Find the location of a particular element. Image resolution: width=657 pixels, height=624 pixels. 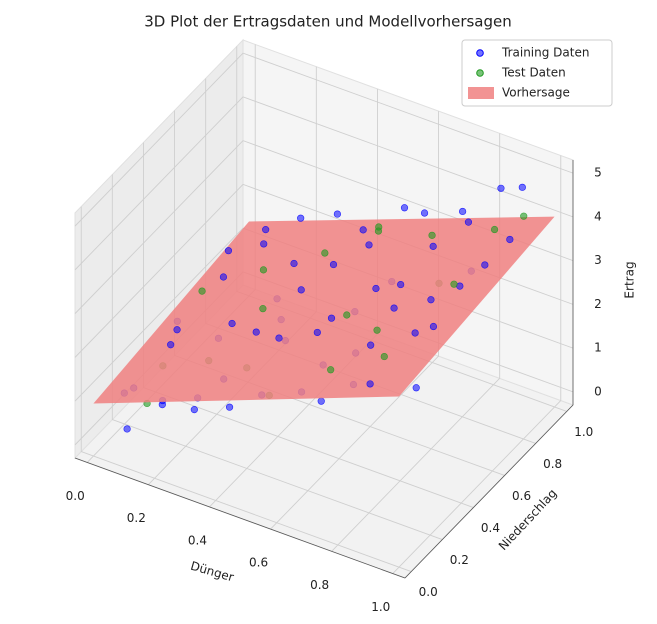

z-tick-label: 2 is located at coordinates (598, 304).